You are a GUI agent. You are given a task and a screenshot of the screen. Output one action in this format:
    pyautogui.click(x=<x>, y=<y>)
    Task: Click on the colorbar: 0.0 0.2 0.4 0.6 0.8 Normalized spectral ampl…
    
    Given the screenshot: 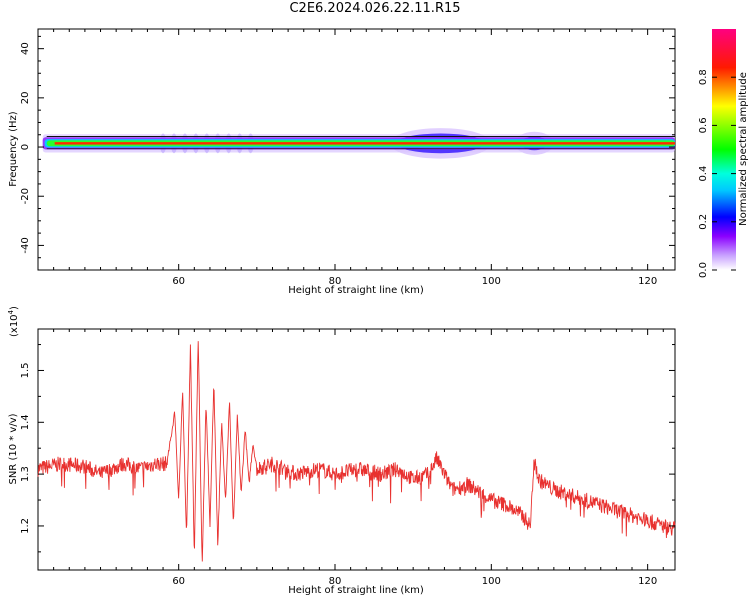 What is the action you would take?
    pyautogui.click(x=723, y=153)
    